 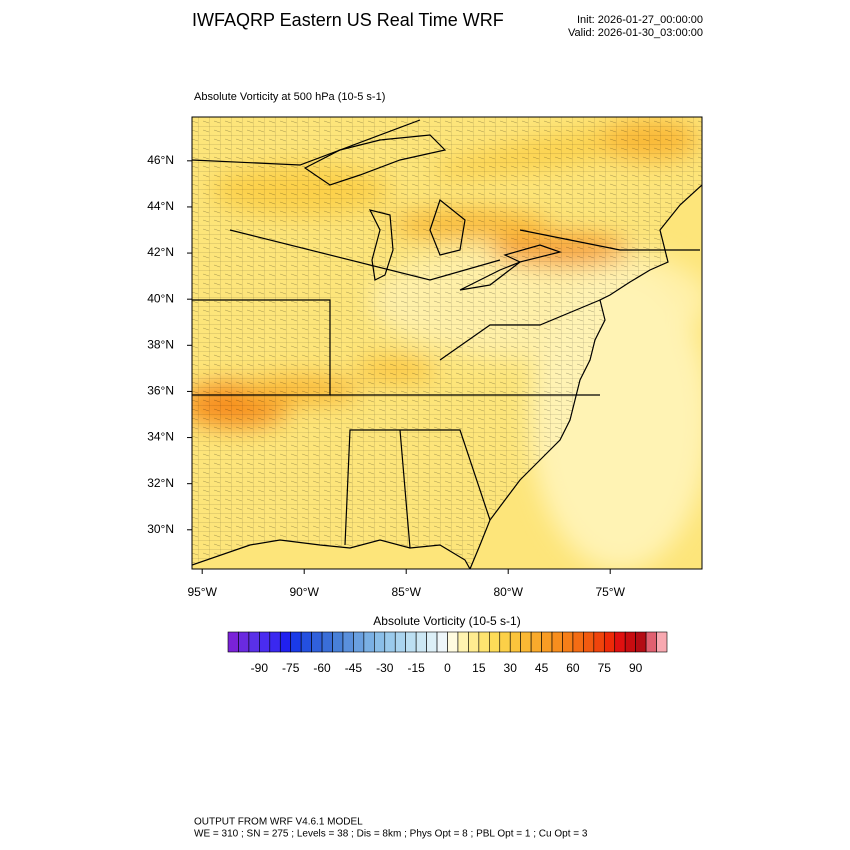 I want to click on colorbar-tick-label: -30, so click(x=385, y=668).